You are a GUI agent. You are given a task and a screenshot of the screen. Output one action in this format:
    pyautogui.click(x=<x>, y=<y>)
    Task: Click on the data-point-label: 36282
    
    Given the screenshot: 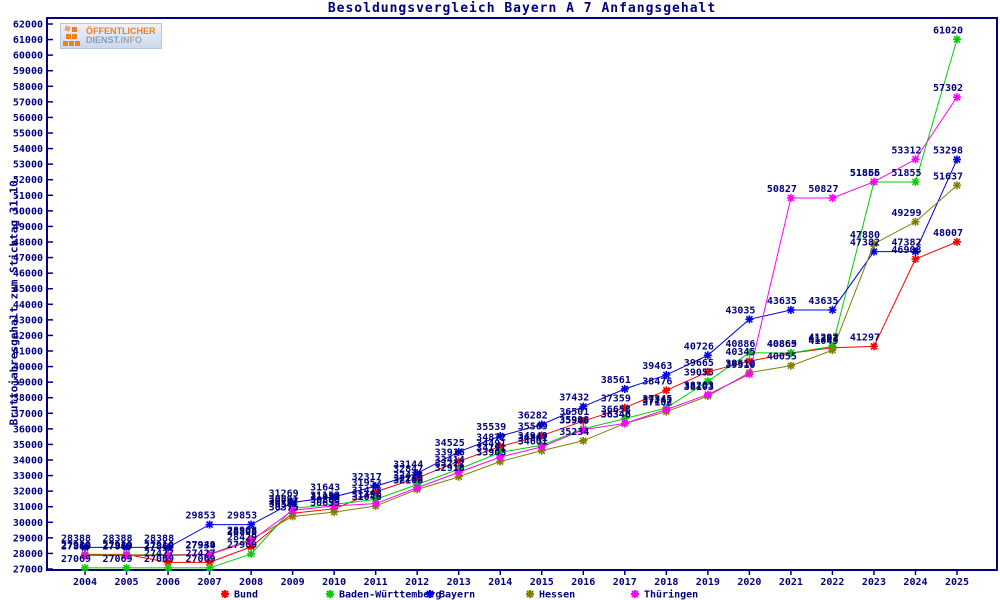 What is the action you would take?
    pyautogui.click(x=533, y=415)
    